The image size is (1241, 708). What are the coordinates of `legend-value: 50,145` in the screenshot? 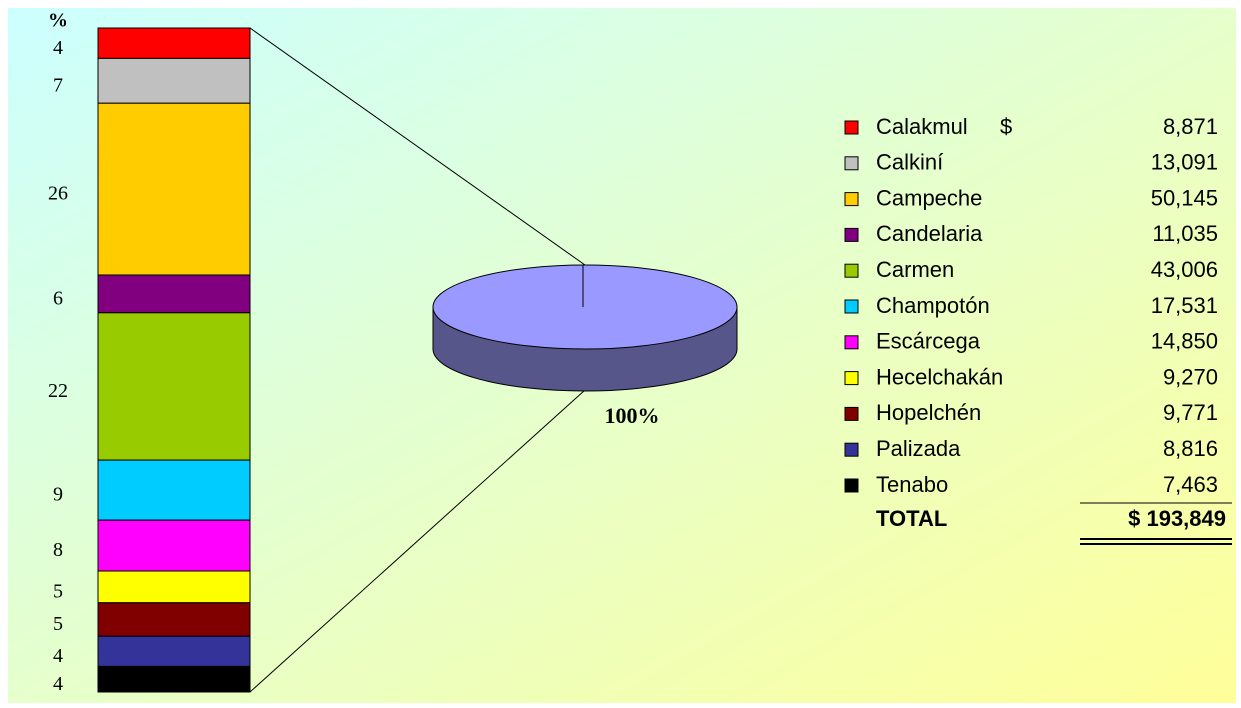 It's located at (1184, 197).